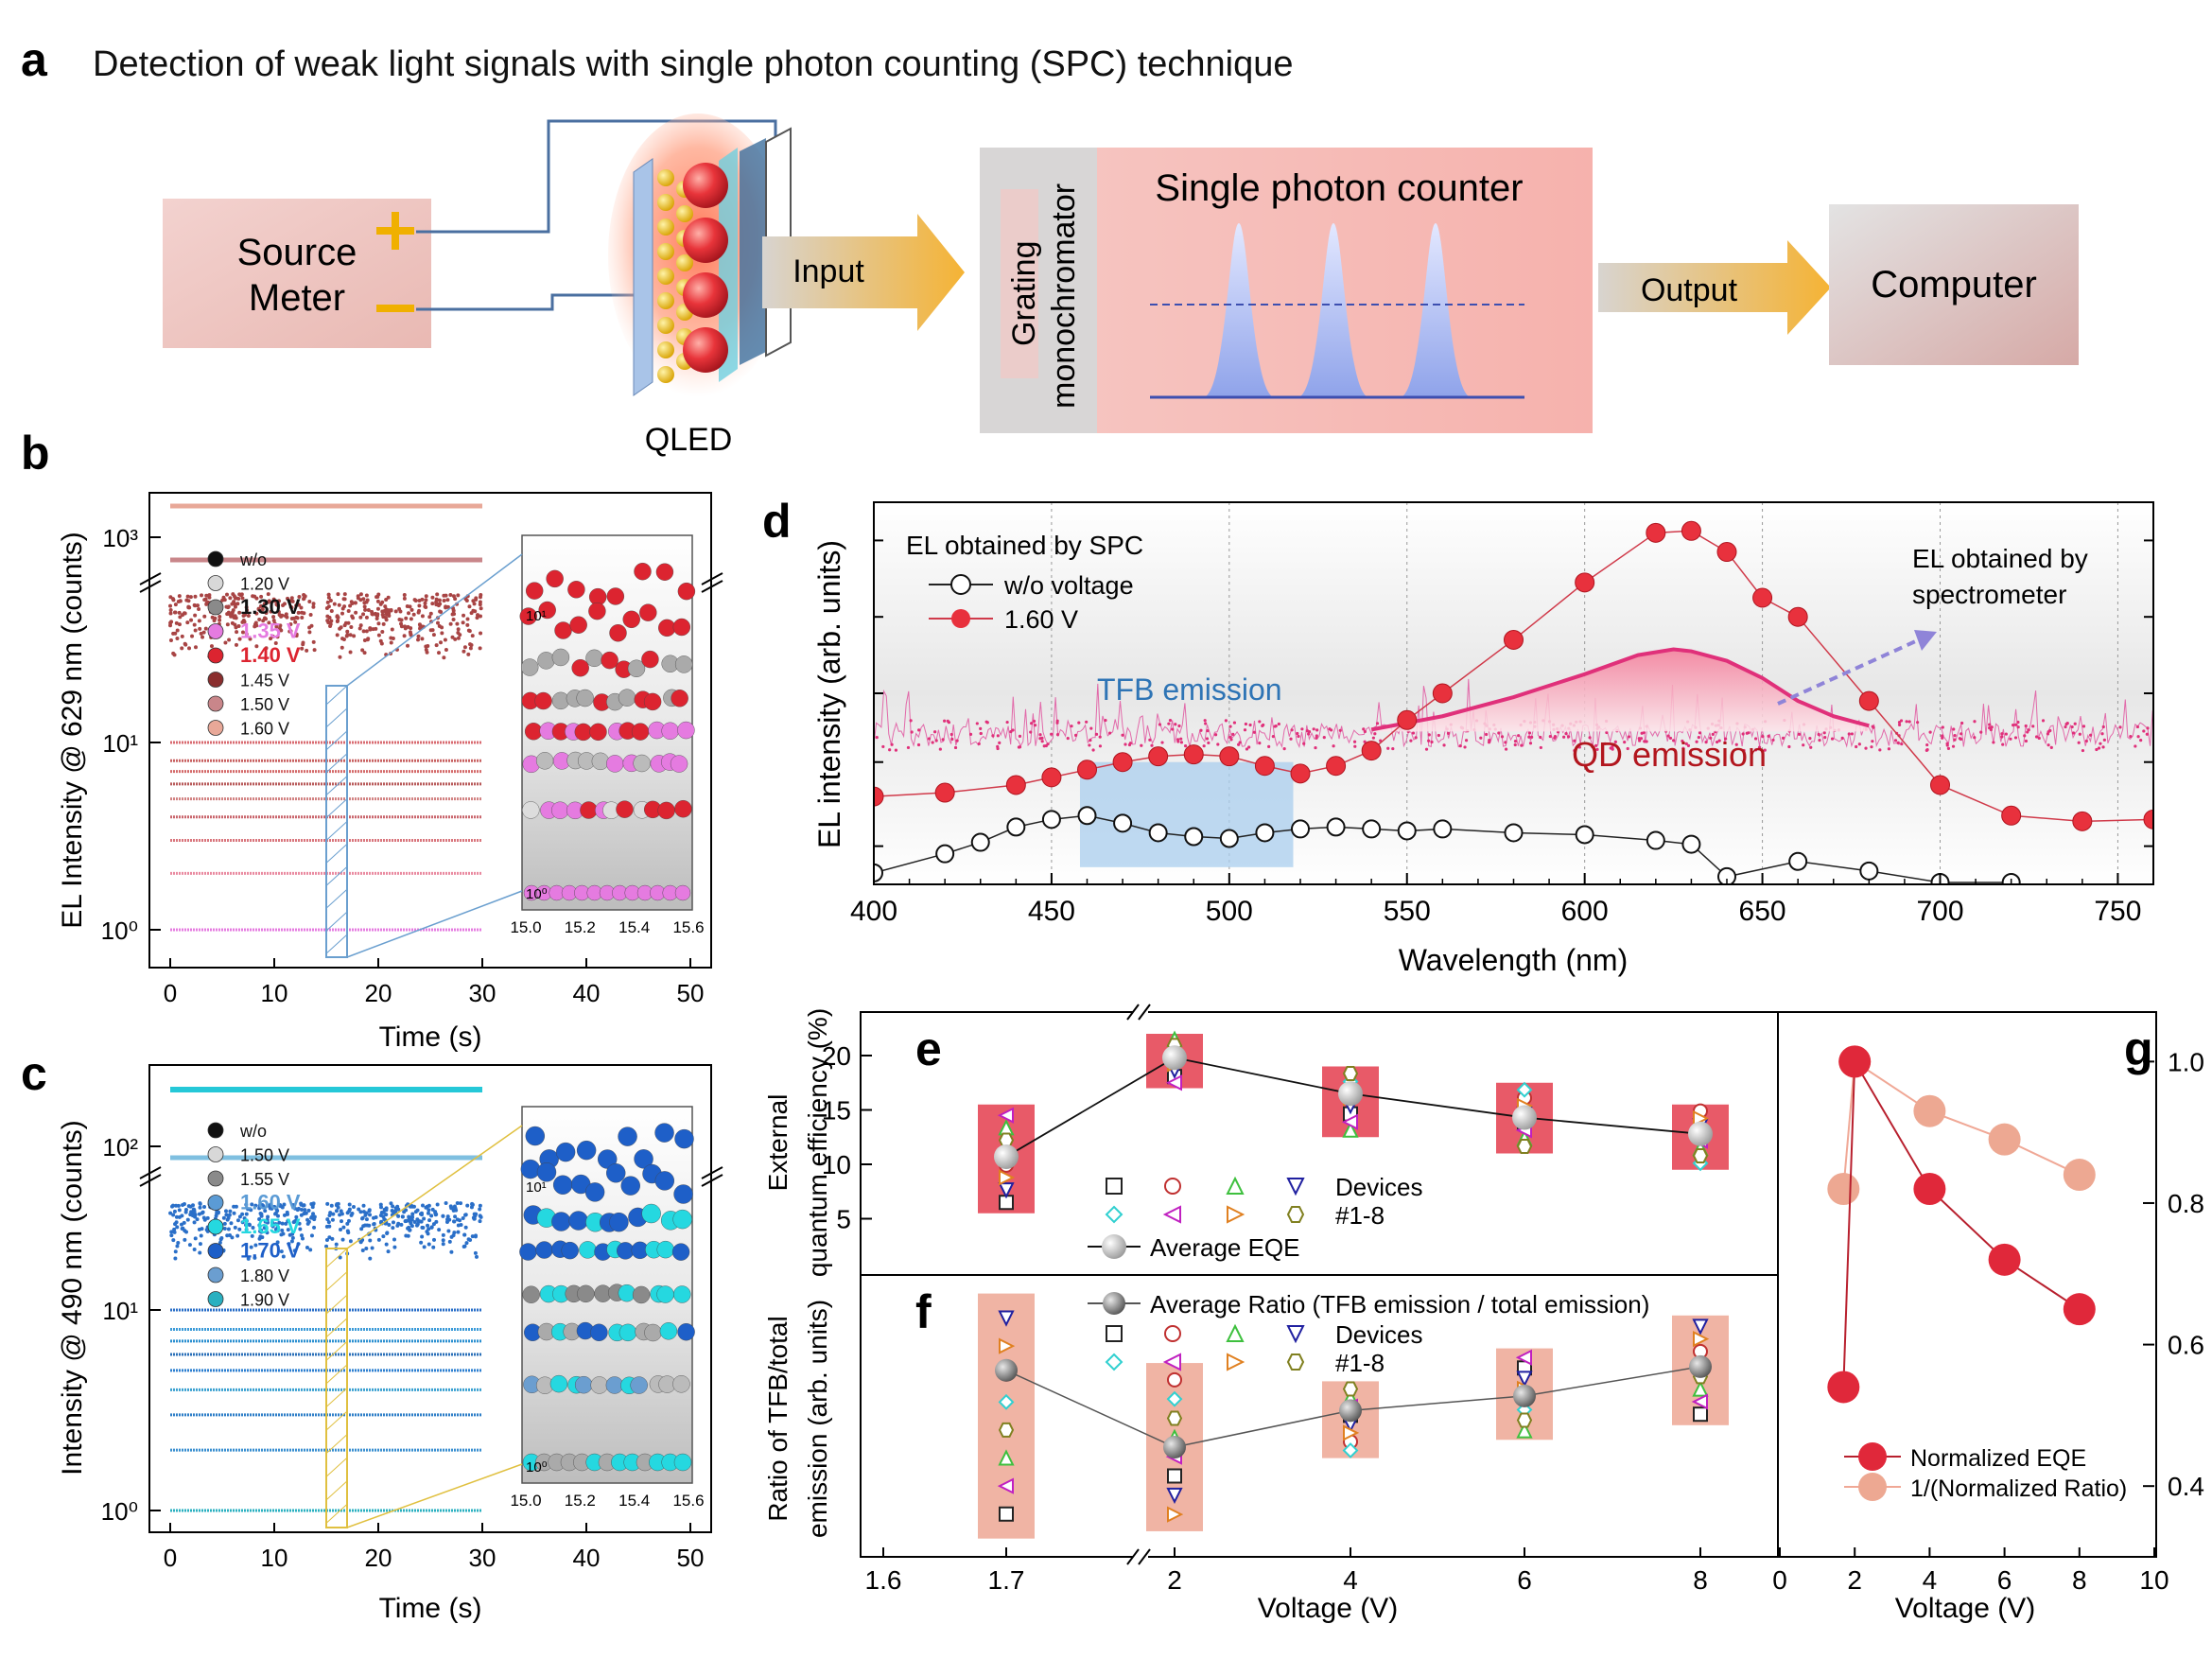 Image resolution: width=2212 pixels, height=1659 pixels. Describe the element at coordinates (1689, 290) in the screenshot. I see `output-label: Output` at that location.